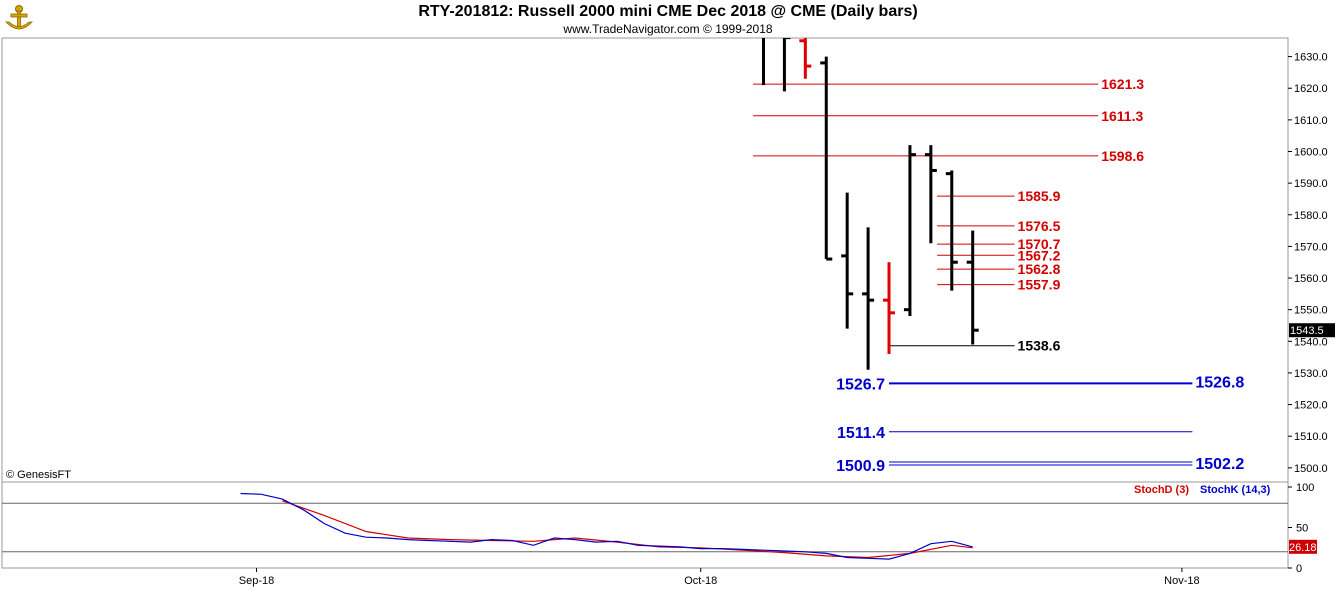  I want to click on price-tick-label: 1580.0, so click(1311, 216).